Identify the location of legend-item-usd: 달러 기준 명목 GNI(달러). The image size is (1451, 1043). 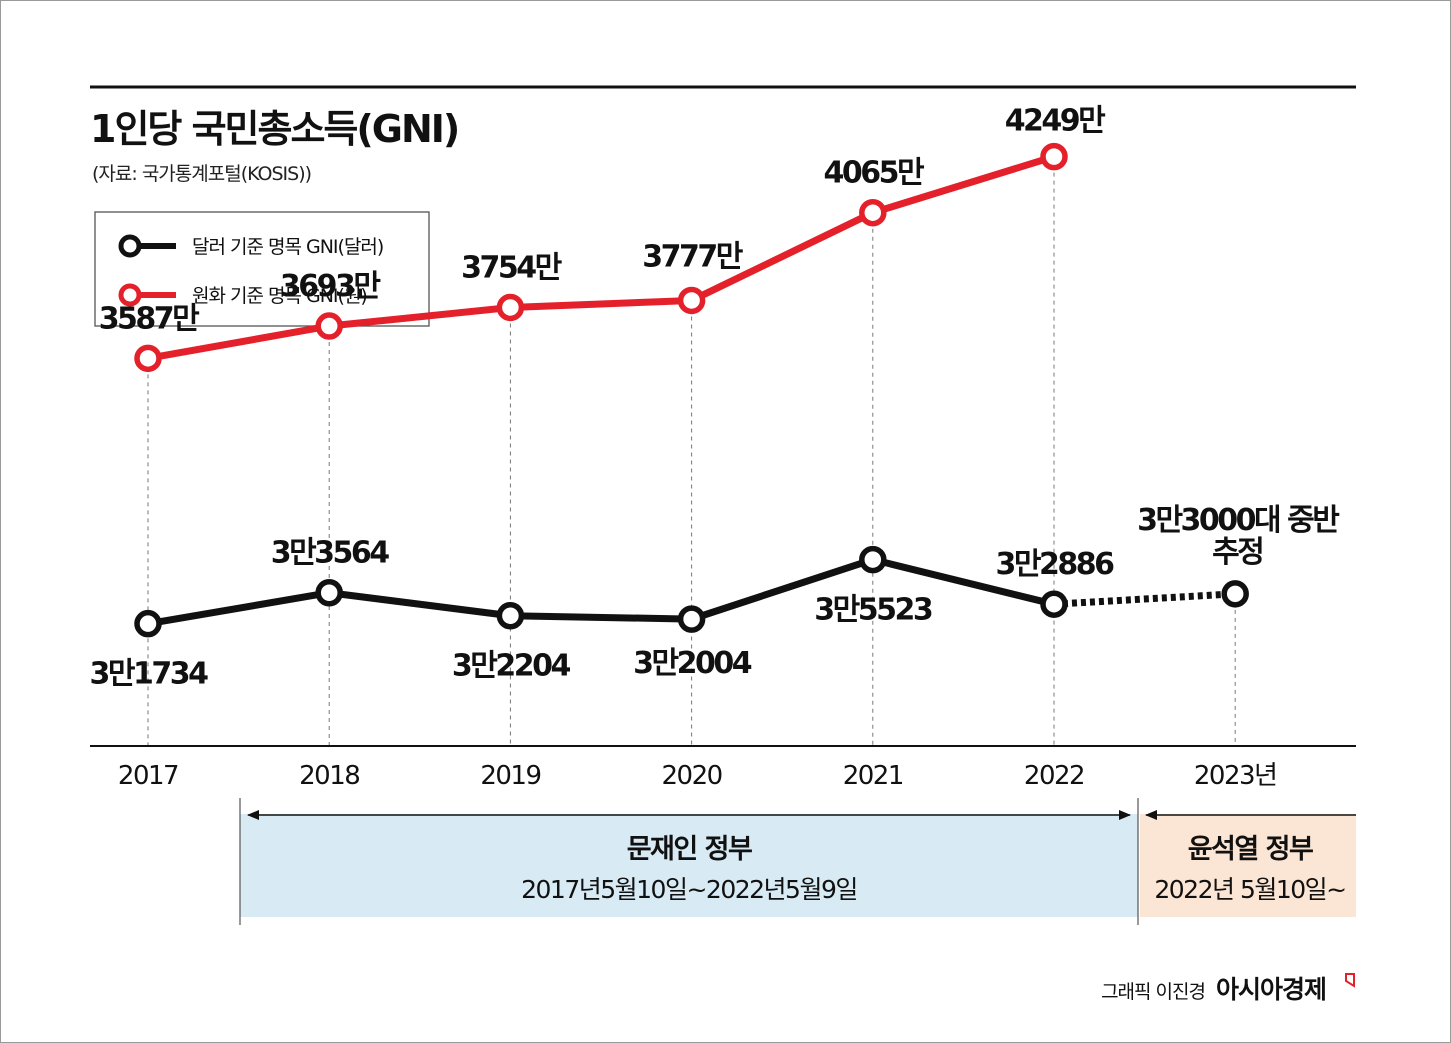
(251, 246).